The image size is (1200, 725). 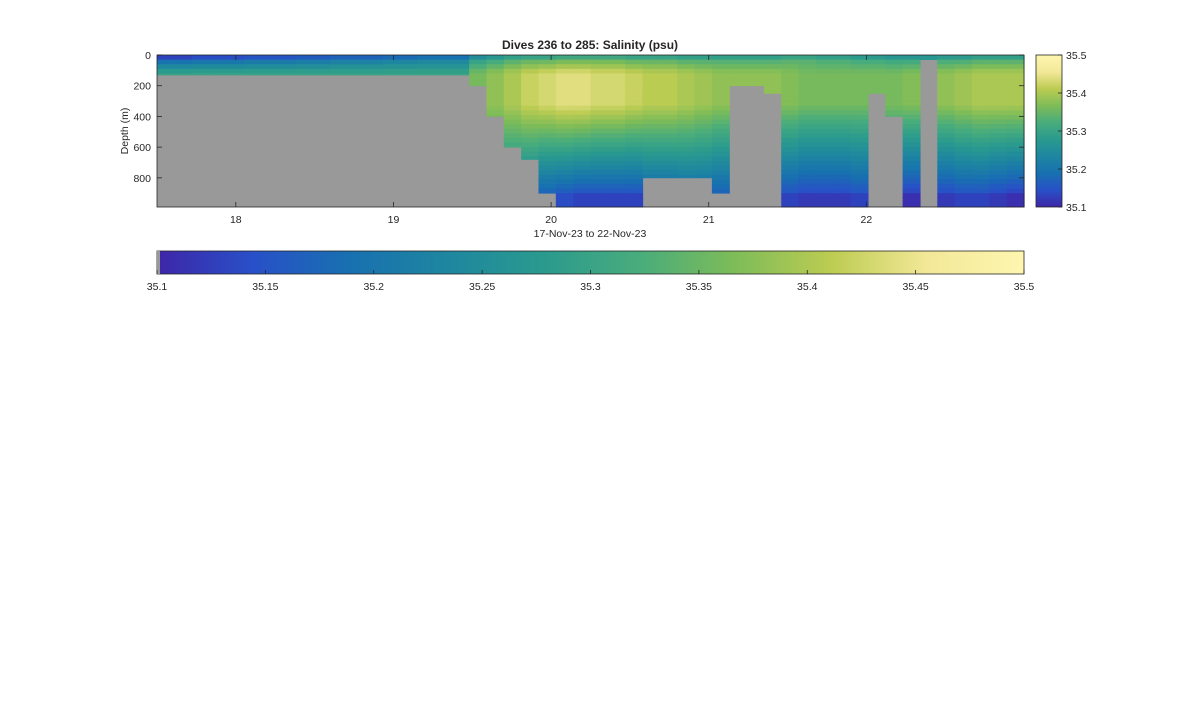 What do you see at coordinates (394, 220) in the screenshot?
I see `x-tick-label: 19` at bounding box center [394, 220].